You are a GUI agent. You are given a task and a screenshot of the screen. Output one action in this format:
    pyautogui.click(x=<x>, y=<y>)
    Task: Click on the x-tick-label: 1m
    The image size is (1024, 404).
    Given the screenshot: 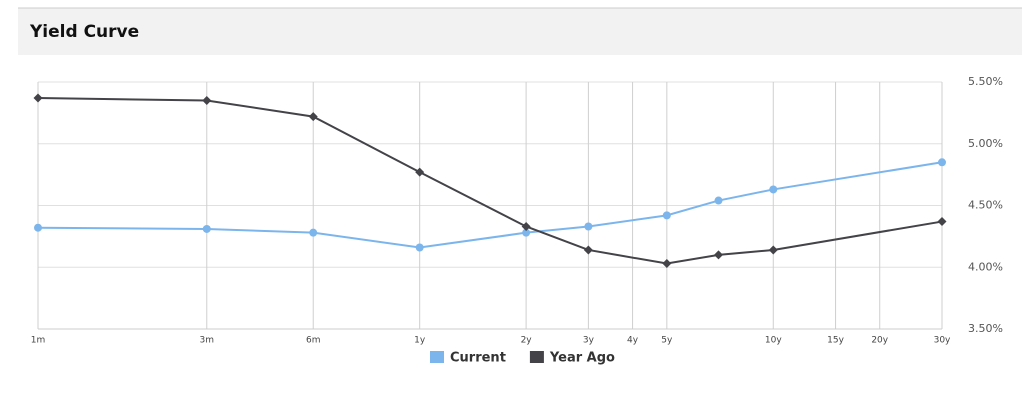 What is the action you would take?
    pyautogui.click(x=38, y=341)
    